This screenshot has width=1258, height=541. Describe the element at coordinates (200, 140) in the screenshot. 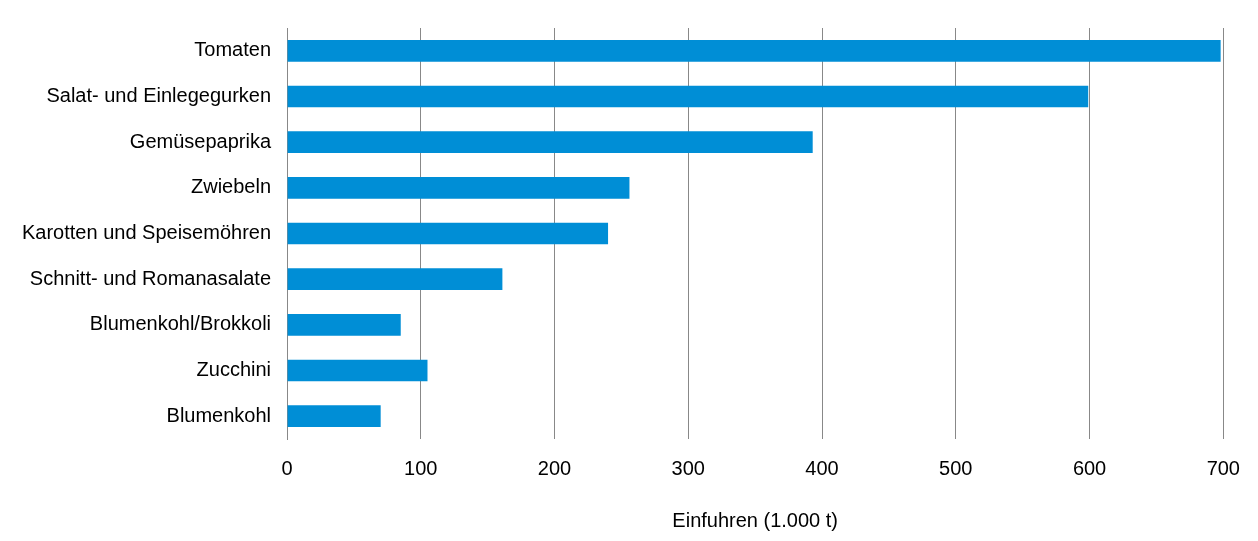

I see `y-tick-label: Gemüsepaprika` at that location.